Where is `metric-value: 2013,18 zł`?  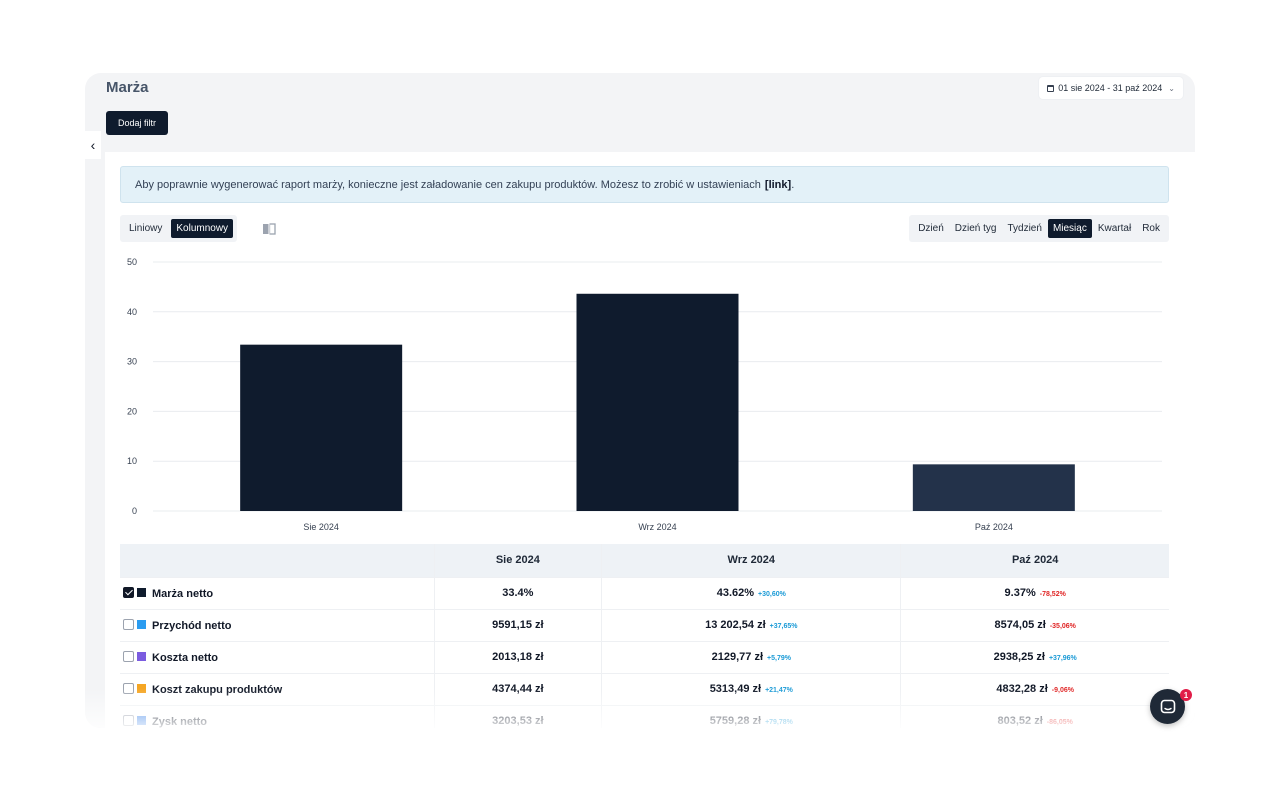 metric-value: 2013,18 zł is located at coordinates (518, 657).